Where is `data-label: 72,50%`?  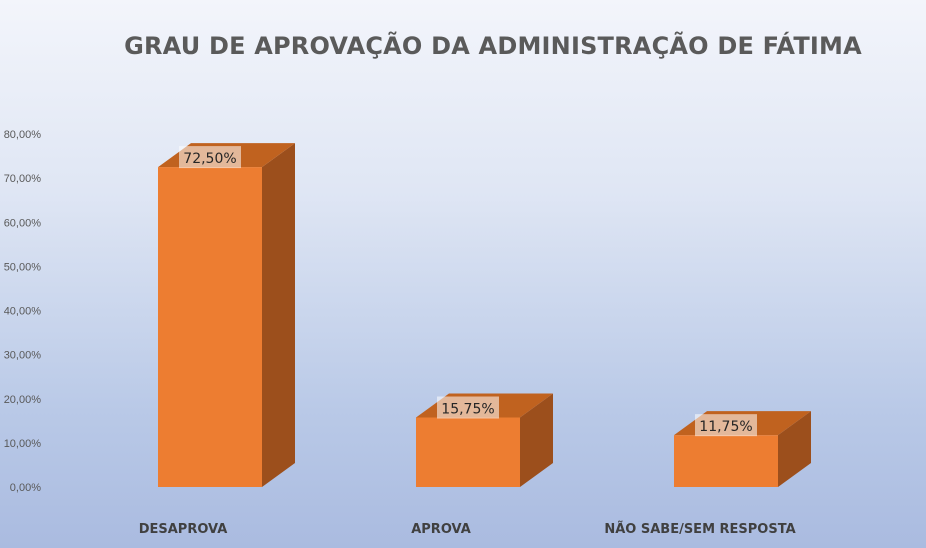 data-label: 72,50% is located at coordinates (209, 159).